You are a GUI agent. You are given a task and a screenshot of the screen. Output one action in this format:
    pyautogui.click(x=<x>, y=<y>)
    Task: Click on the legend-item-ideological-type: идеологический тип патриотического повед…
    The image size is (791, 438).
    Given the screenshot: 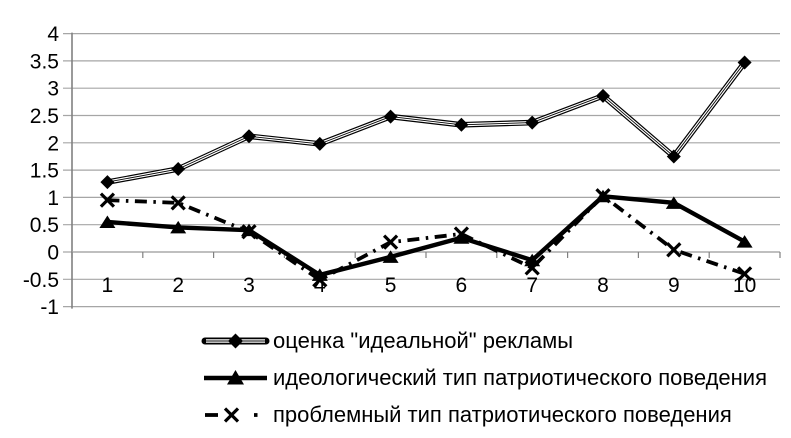 What is the action you would take?
    pyautogui.click(x=484, y=377)
    